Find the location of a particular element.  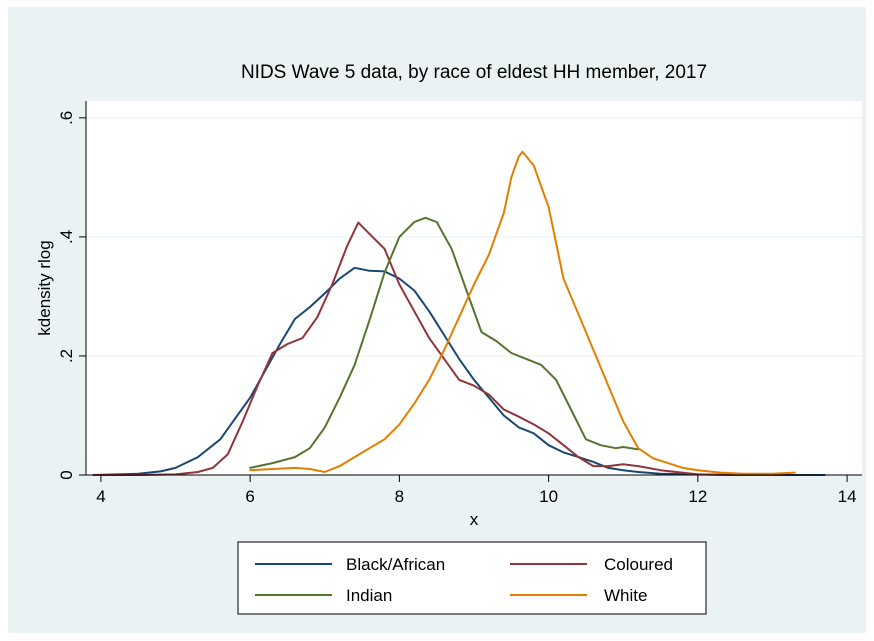

y-tick-label-1: .2 is located at coordinates (66, 356).